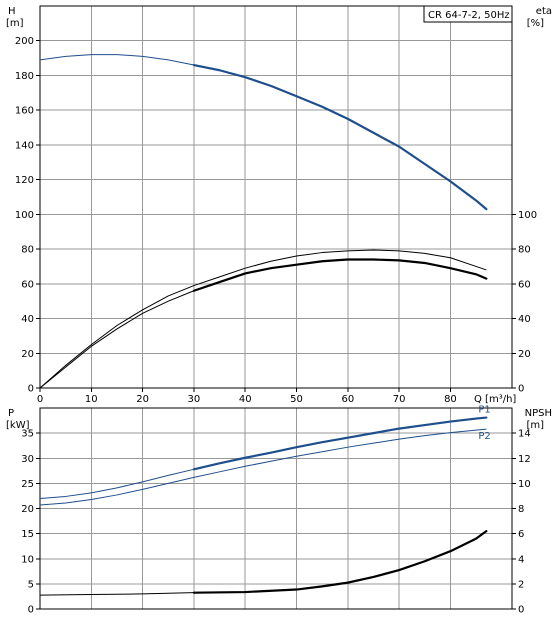 Image resolution: width=560 pixels, height=624 pixels. What do you see at coordinates (245, 399) in the screenshot?
I see `top-x-tick-label: 40` at bounding box center [245, 399].